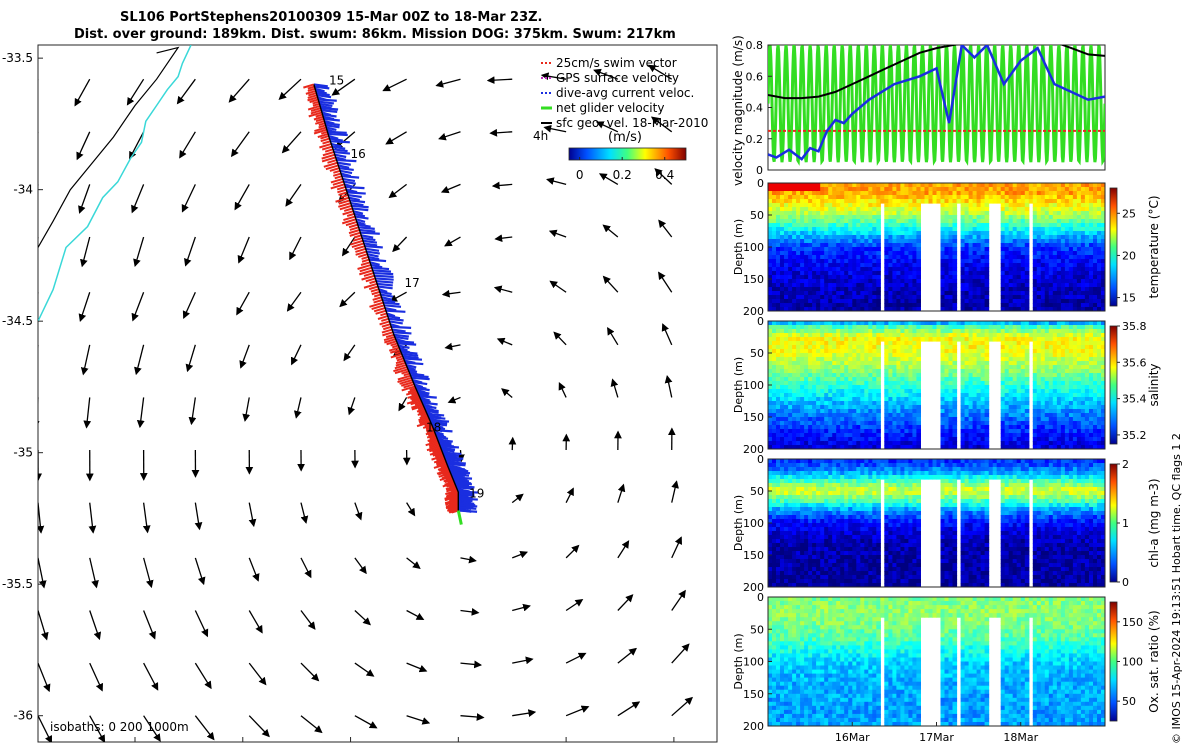 Image resolution: width=1200 pixels, height=750 pixels. I want to click on section-data, so click(936, 385).